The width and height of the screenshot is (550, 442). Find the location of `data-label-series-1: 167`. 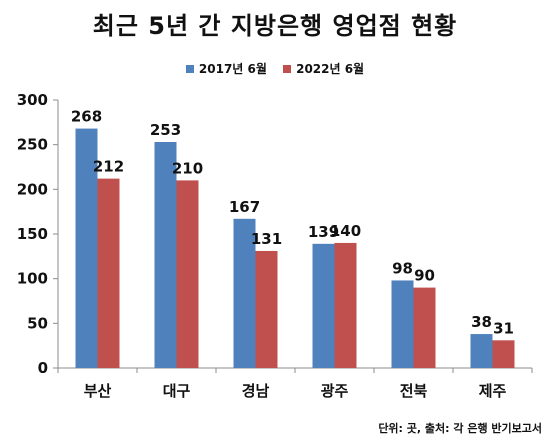

data-label-series-1: 167 is located at coordinates (244, 207).